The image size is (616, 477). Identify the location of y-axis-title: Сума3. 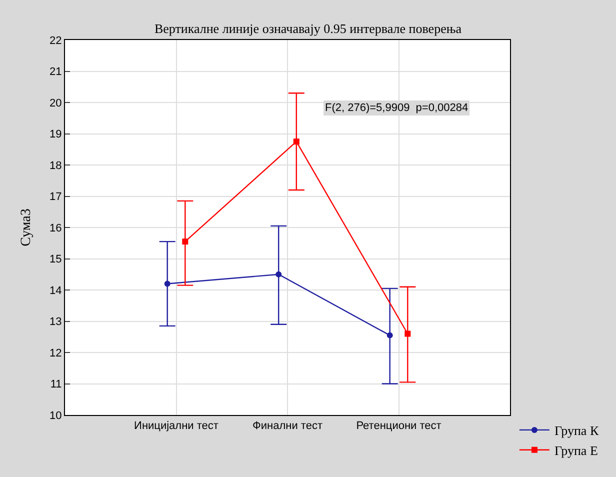
(26, 227).